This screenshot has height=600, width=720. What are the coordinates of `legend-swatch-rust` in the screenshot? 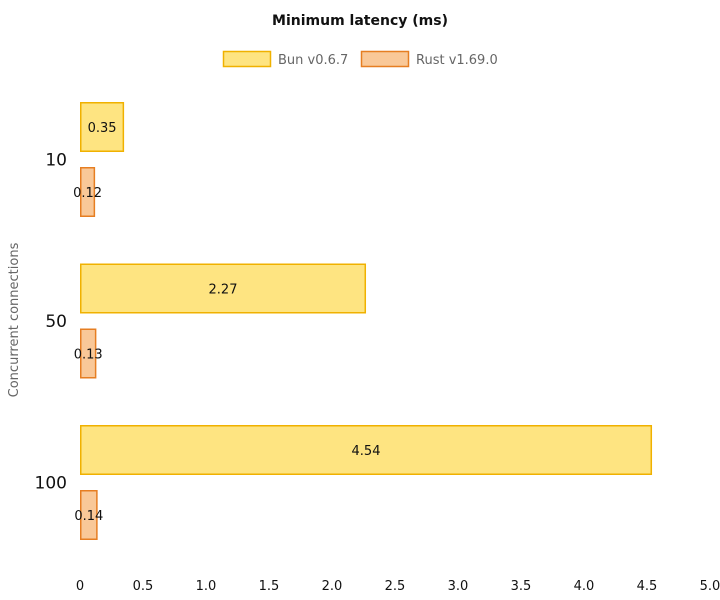 It's located at (385, 59).